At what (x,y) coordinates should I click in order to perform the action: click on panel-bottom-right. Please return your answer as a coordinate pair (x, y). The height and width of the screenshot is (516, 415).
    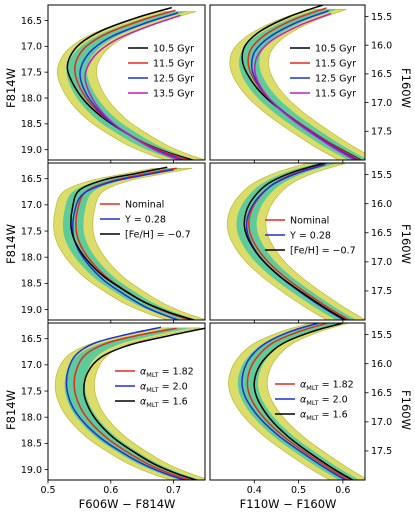
    Looking at the image, I should click on (296, 401).